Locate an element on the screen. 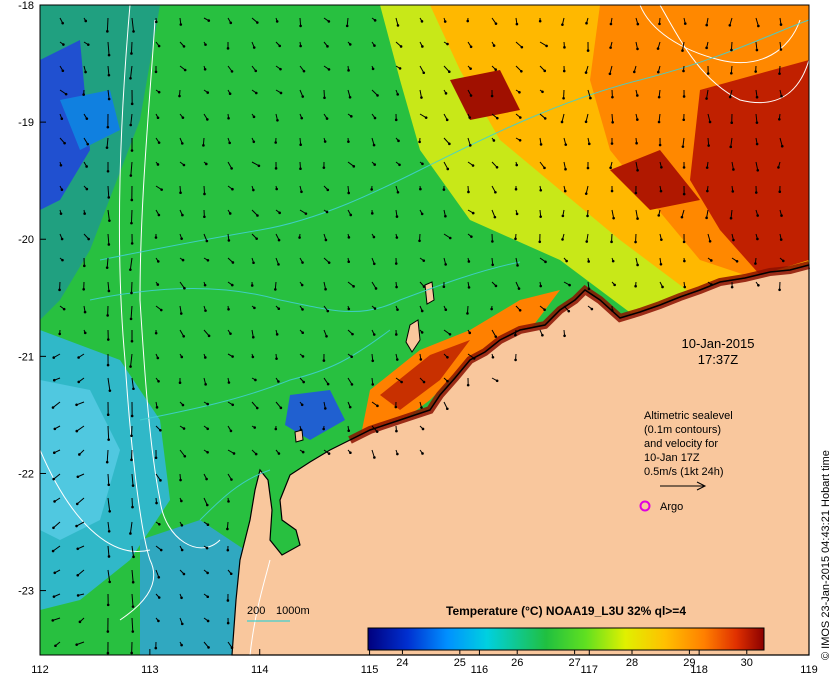 This screenshot has width=840, height=680. timestamp-time: 17:37Z is located at coordinates (718, 359).